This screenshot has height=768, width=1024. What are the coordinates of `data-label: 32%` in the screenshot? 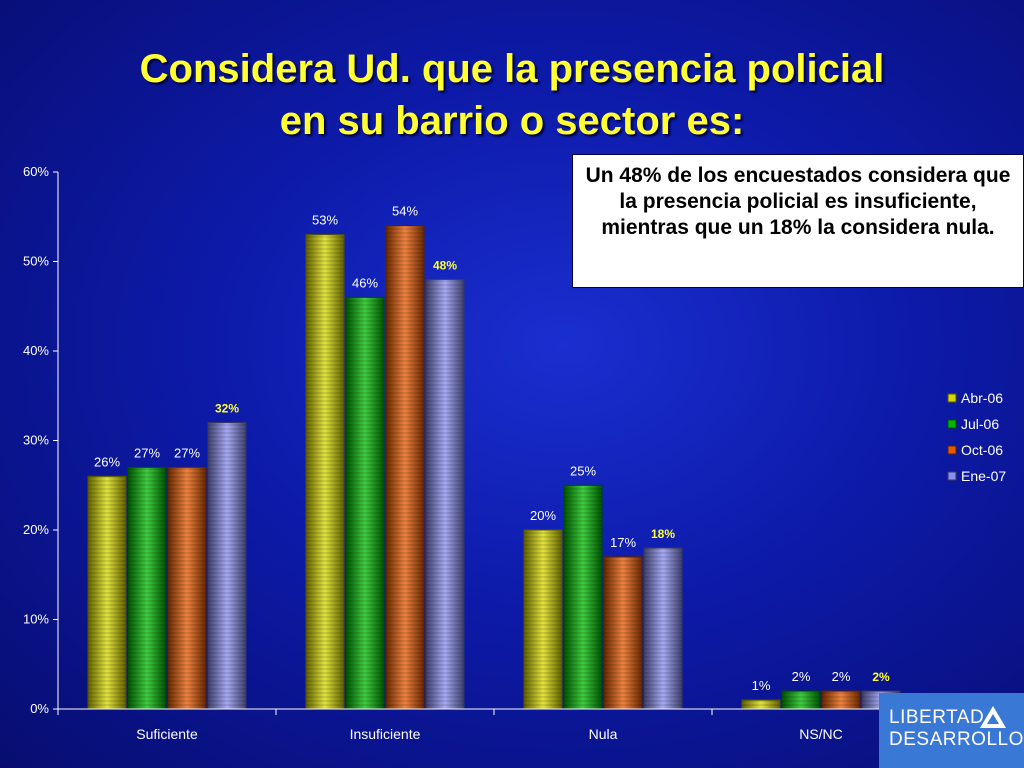 It's located at (227, 409).